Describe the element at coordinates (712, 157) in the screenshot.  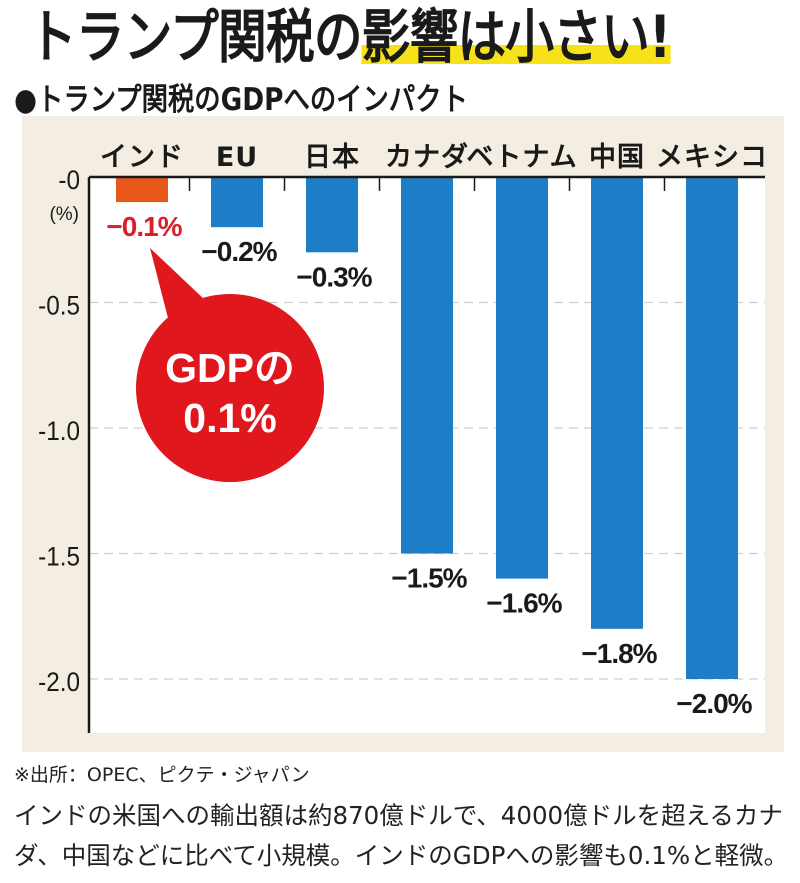
I see `category-label: メキシコ` at that location.